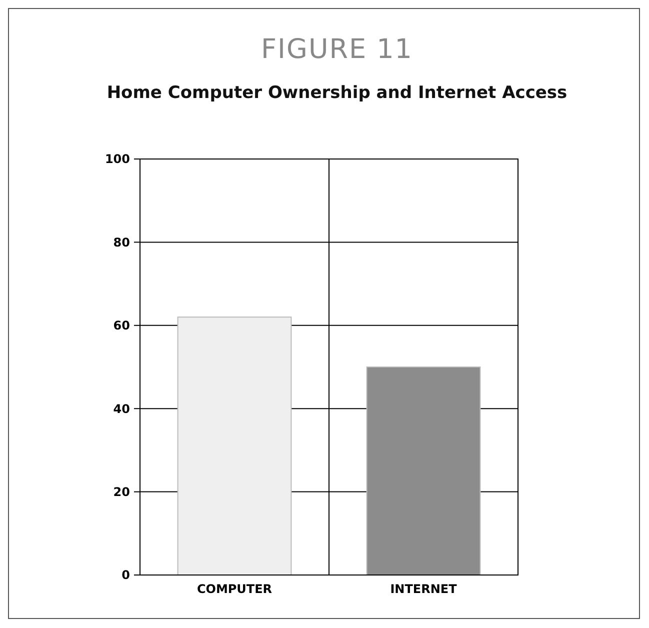 This screenshot has width=649, height=628. What do you see at coordinates (337, 49) in the screenshot?
I see `chart-title: FIGURE 11` at bounding box center [337, 49].